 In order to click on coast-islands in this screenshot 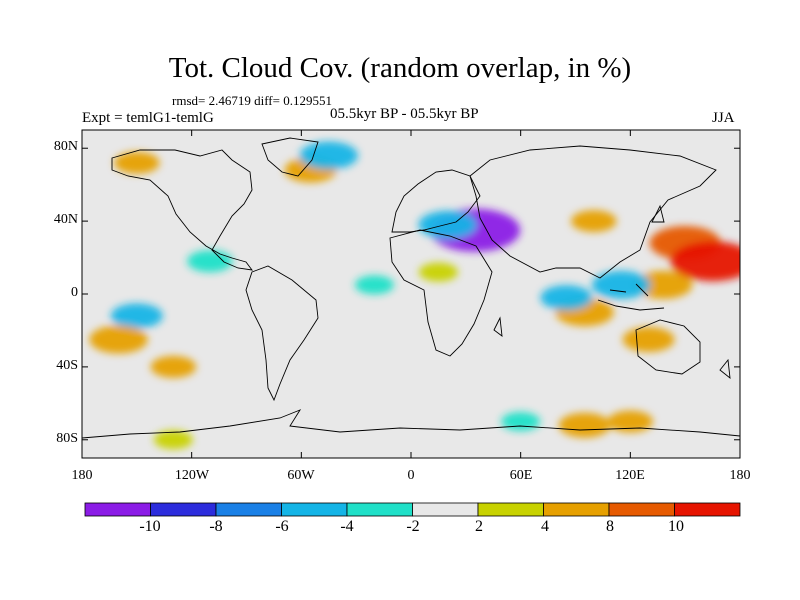, I will do `click(612, 292)`.